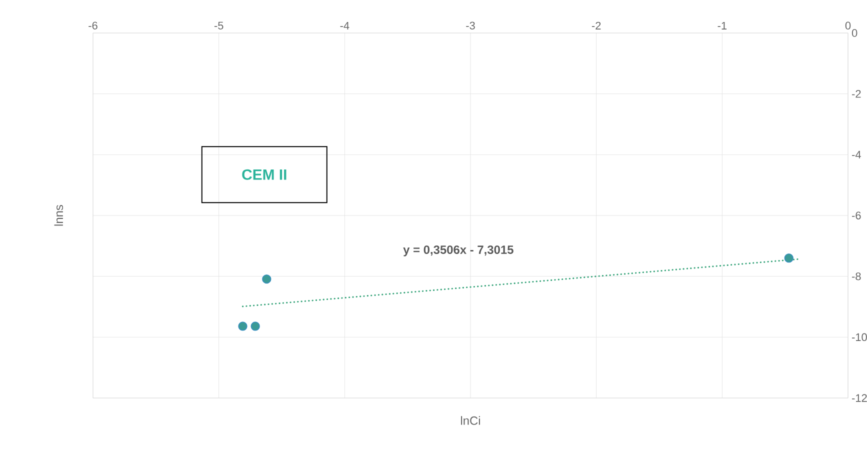  Describe the element at coordinates (848, 26) in the screenshot. I see `x-tick-label: 0` at that location.